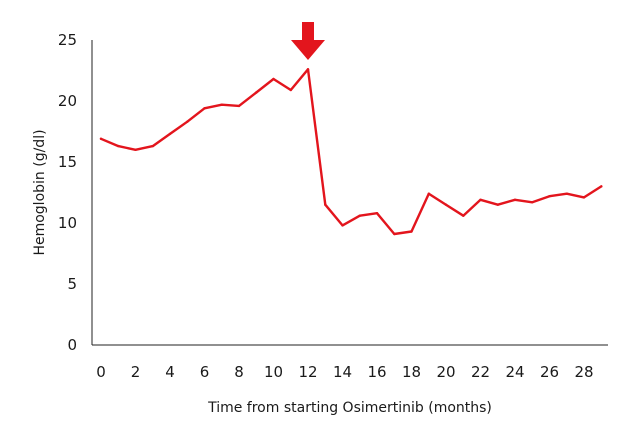  What do you see at coordinates (411, 372) in the screenshot?
I see `x-tick-label: 18` at bounding box center [411, 372].